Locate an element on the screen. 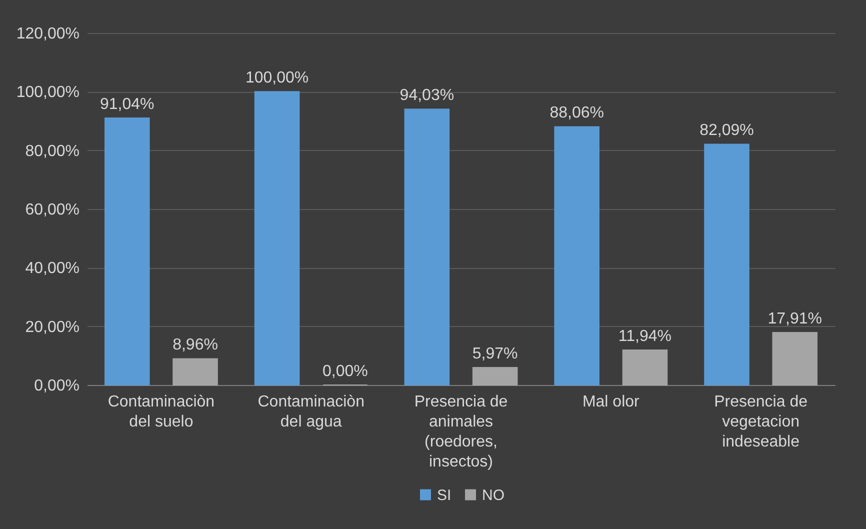  legend-label: NO is located at coordinates (493, 495).